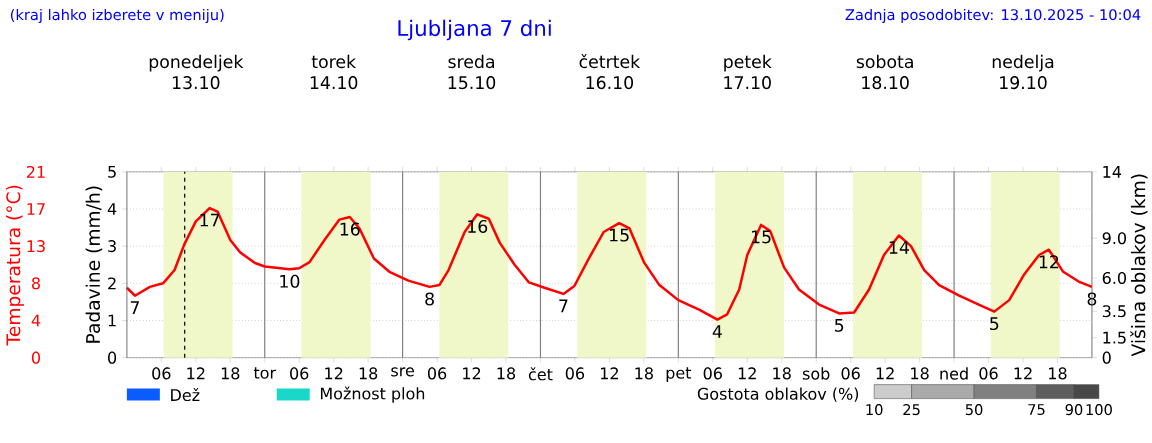 The image size is (1152, 443). Describe the element at coordinates (610, 83) in the screenshot. I see `text: 16.10` at that location.